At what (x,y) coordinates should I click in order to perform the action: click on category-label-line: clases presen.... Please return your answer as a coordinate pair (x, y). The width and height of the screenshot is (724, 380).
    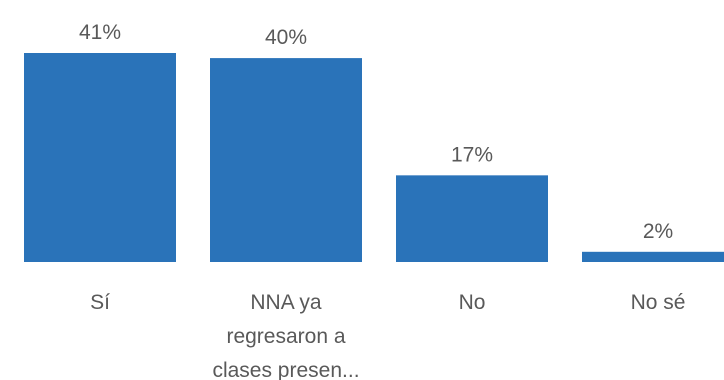
    Looking at the image, I should click on (285, 369).